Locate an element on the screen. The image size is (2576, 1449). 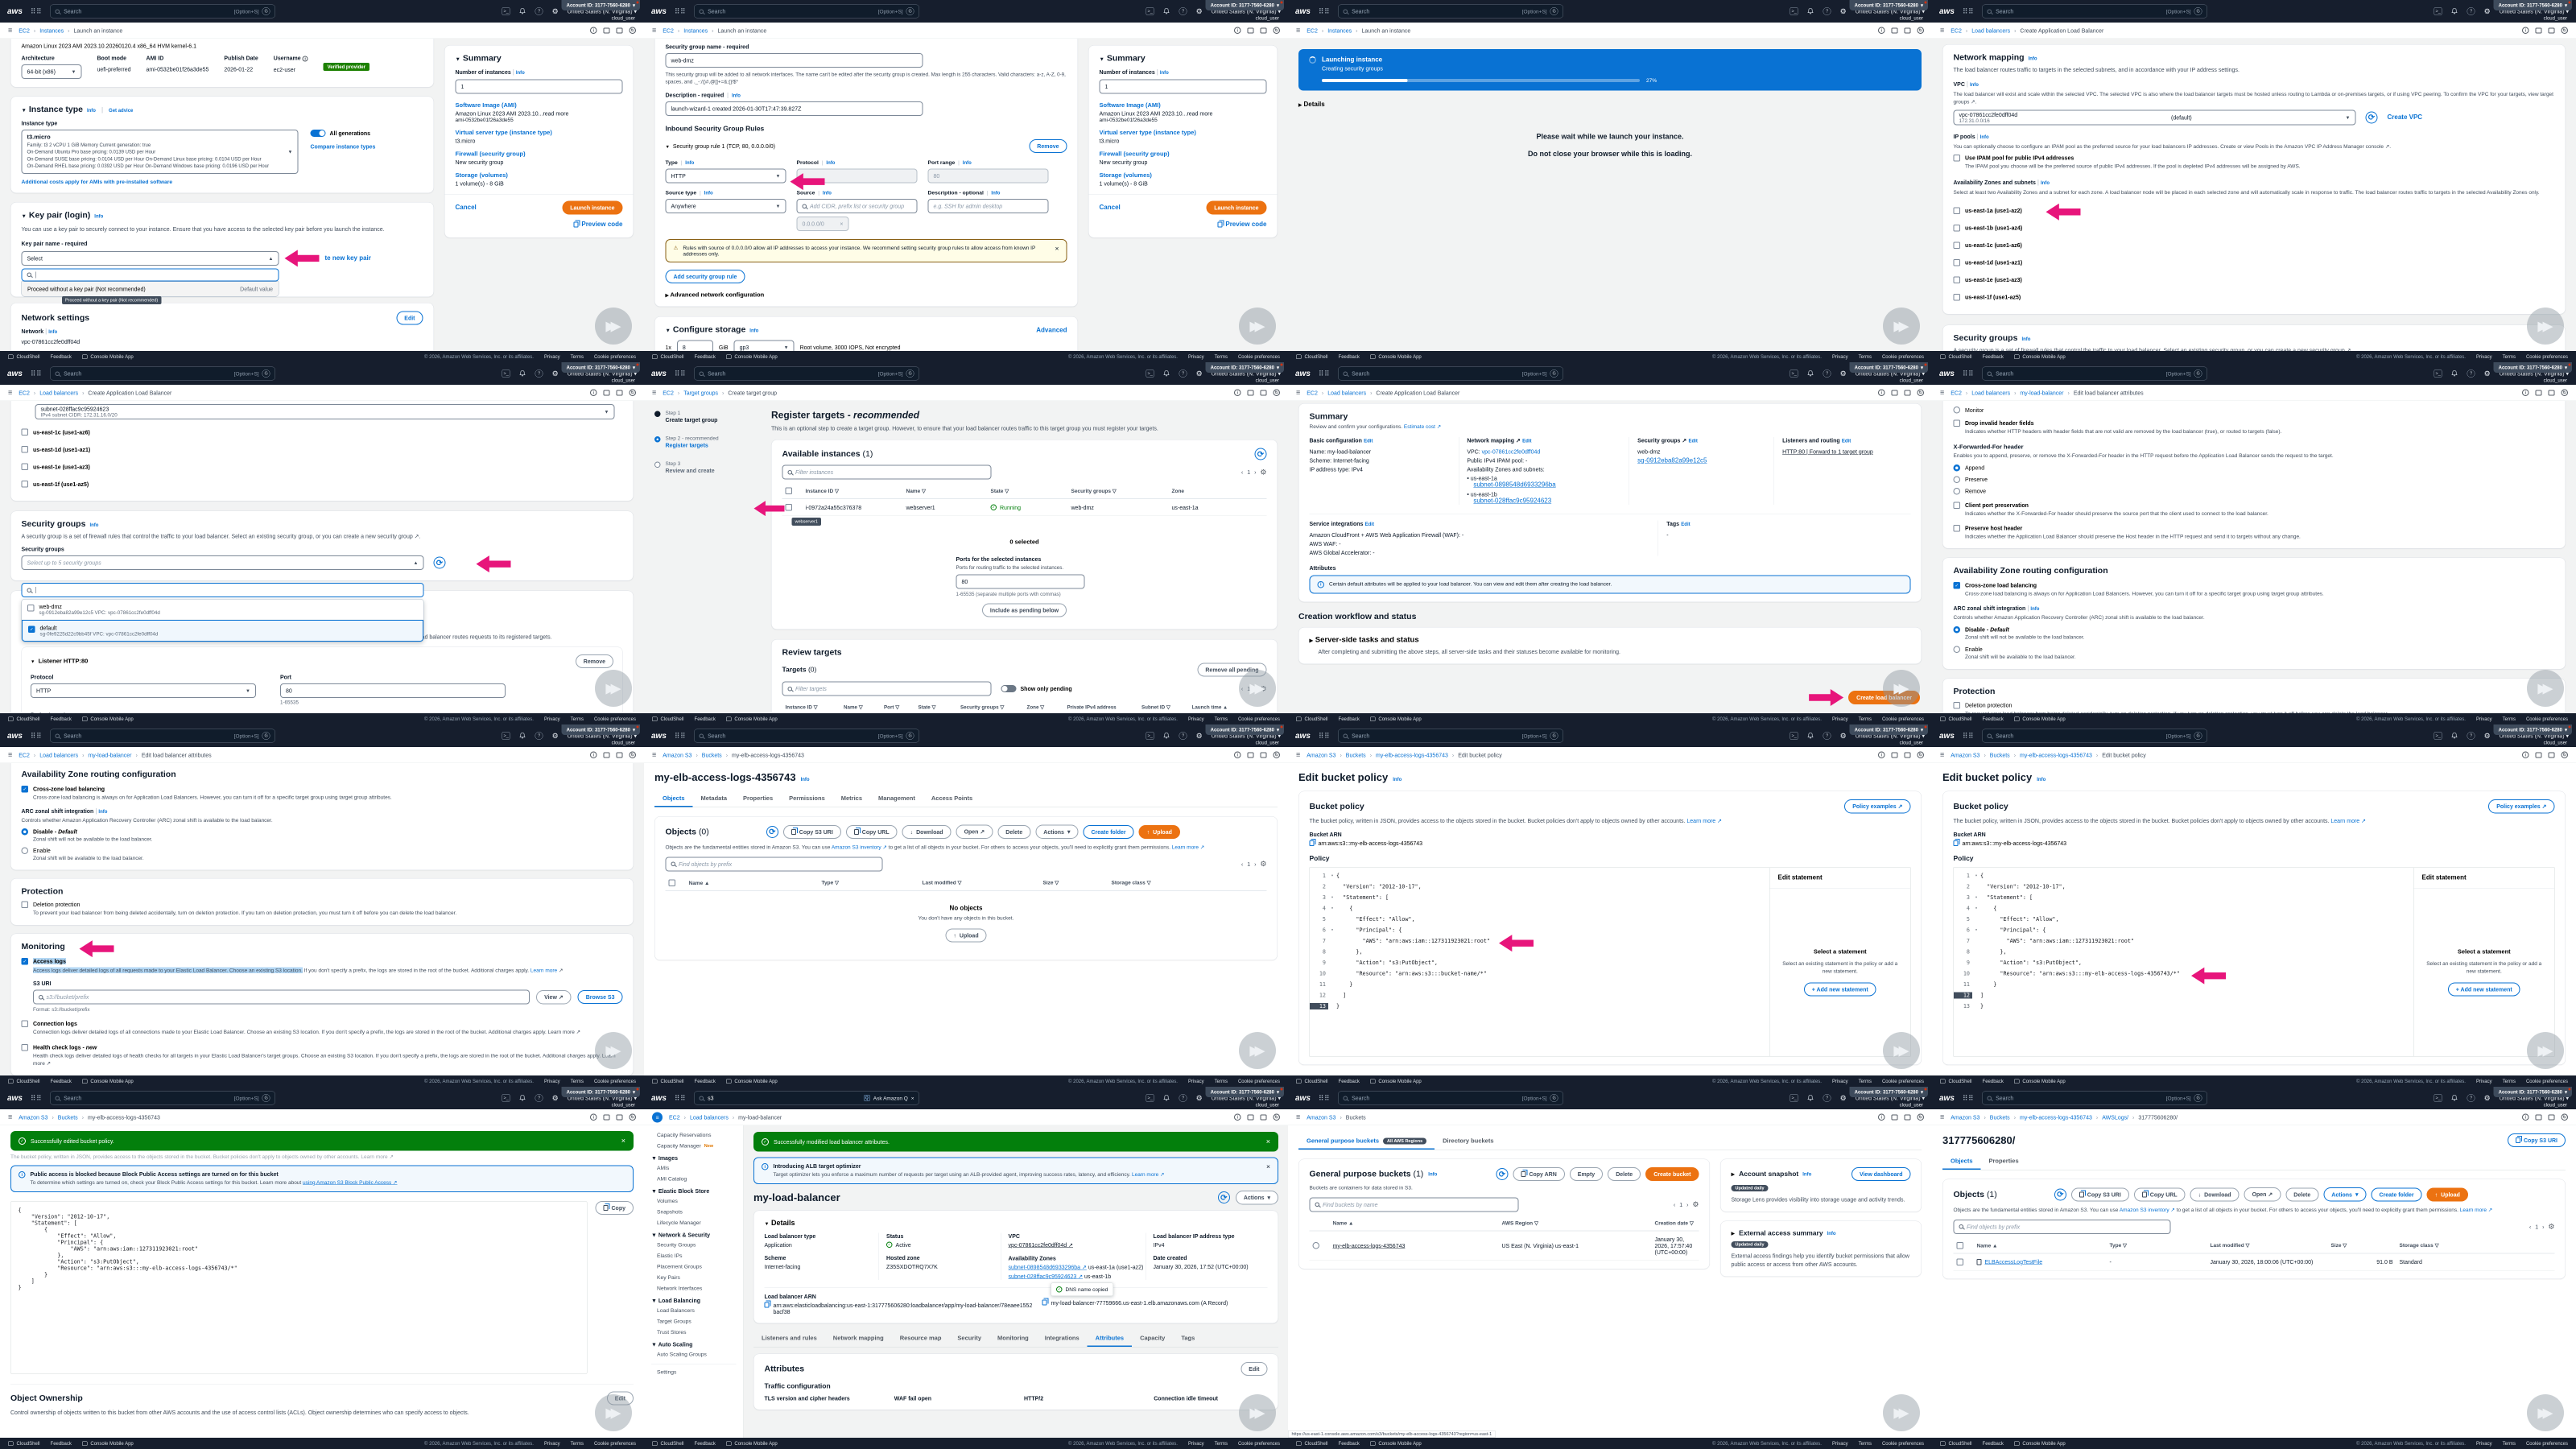
tab: Capacity is located at coordinates (1153, 1338).